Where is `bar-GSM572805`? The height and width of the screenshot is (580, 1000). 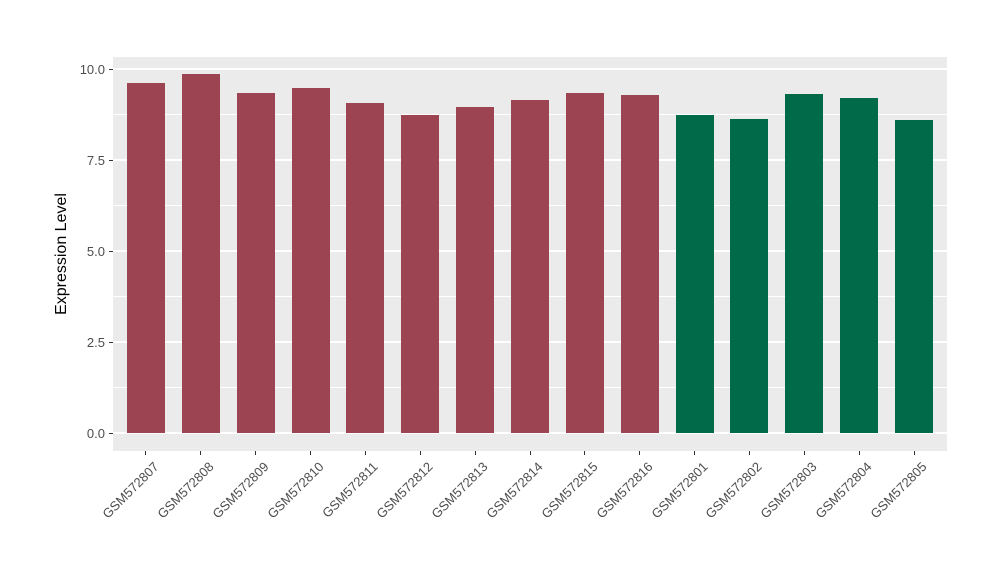 bar-GSM572805 is located at coordinates (914, 276).